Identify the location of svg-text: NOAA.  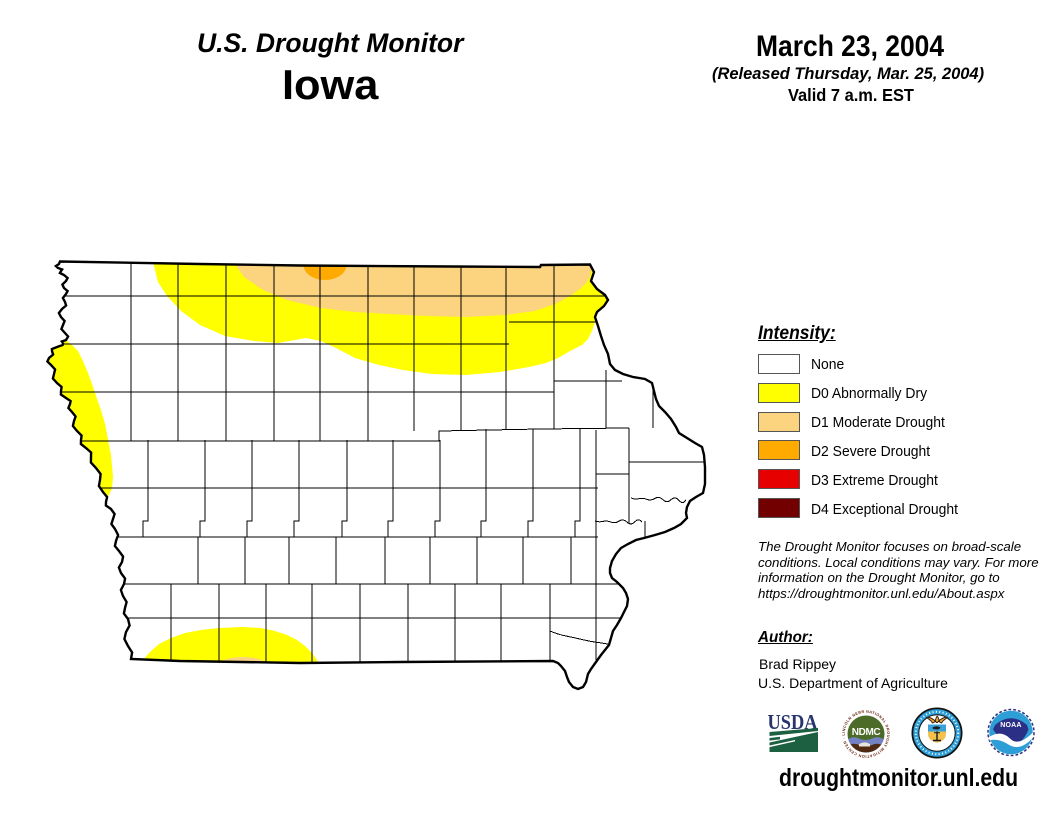
(1010, 725).